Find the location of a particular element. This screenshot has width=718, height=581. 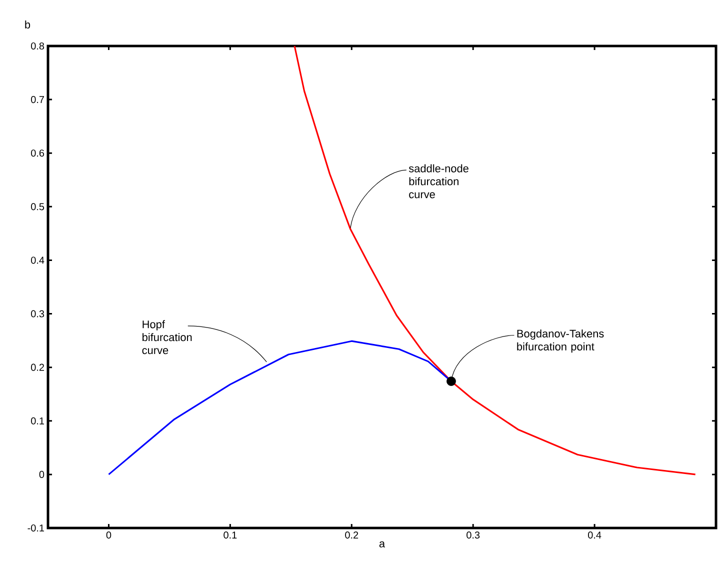

x-axis-title: a is located at coordinates (382, 544).